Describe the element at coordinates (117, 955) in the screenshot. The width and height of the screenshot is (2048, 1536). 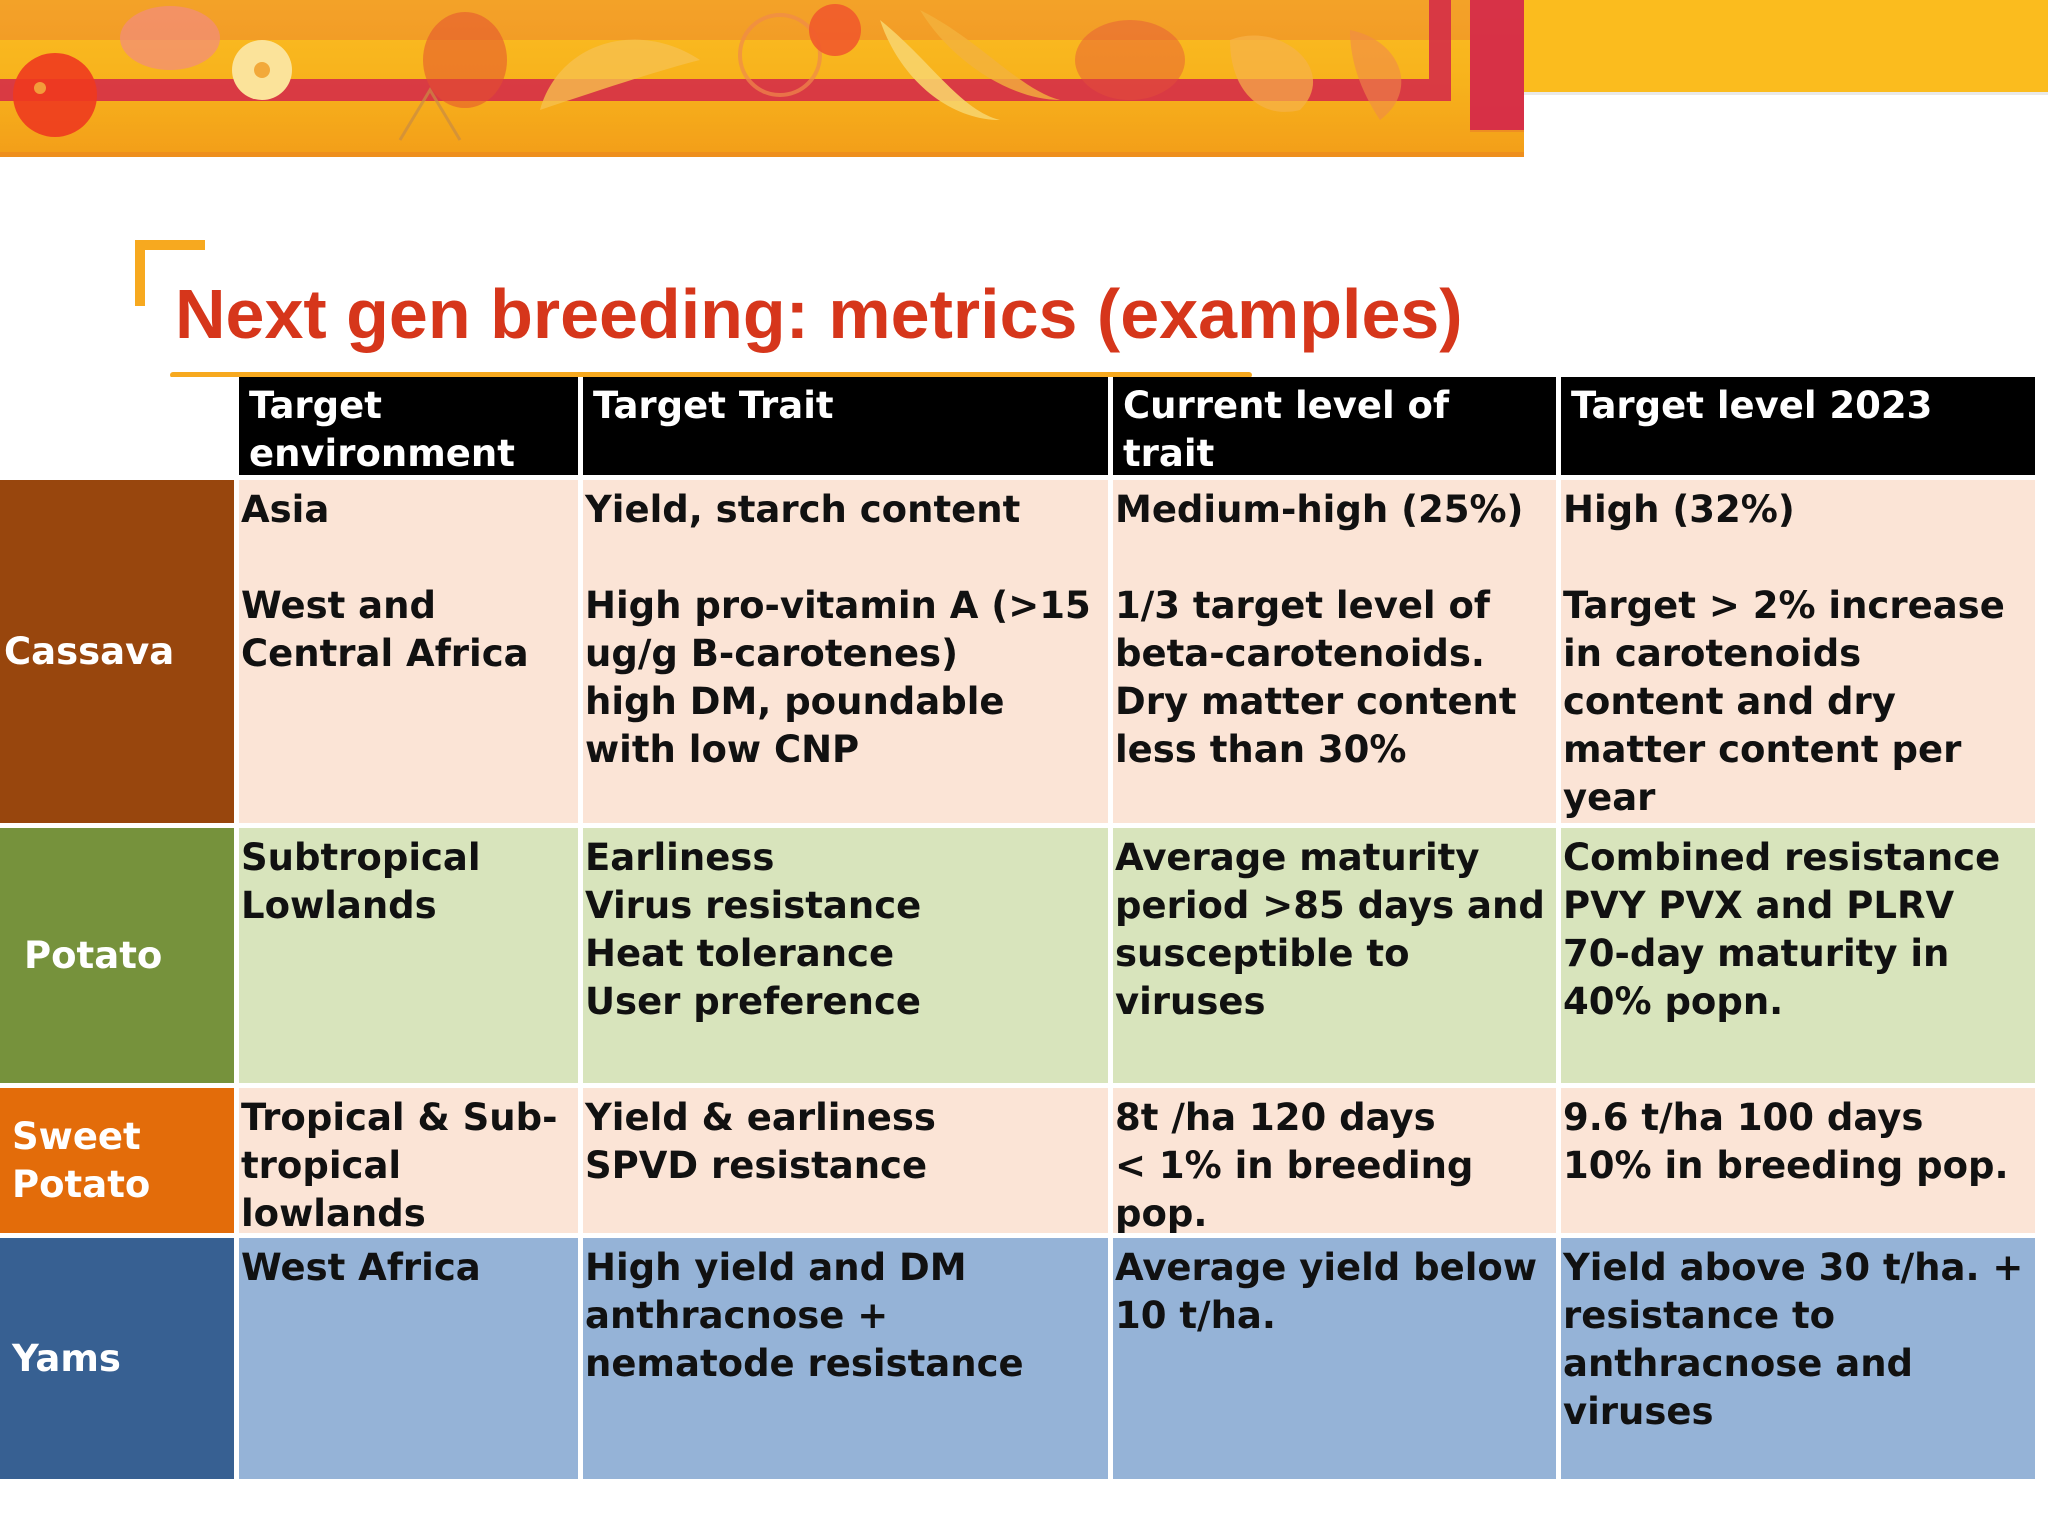
I see `row-label-potato: Potato` at that location.